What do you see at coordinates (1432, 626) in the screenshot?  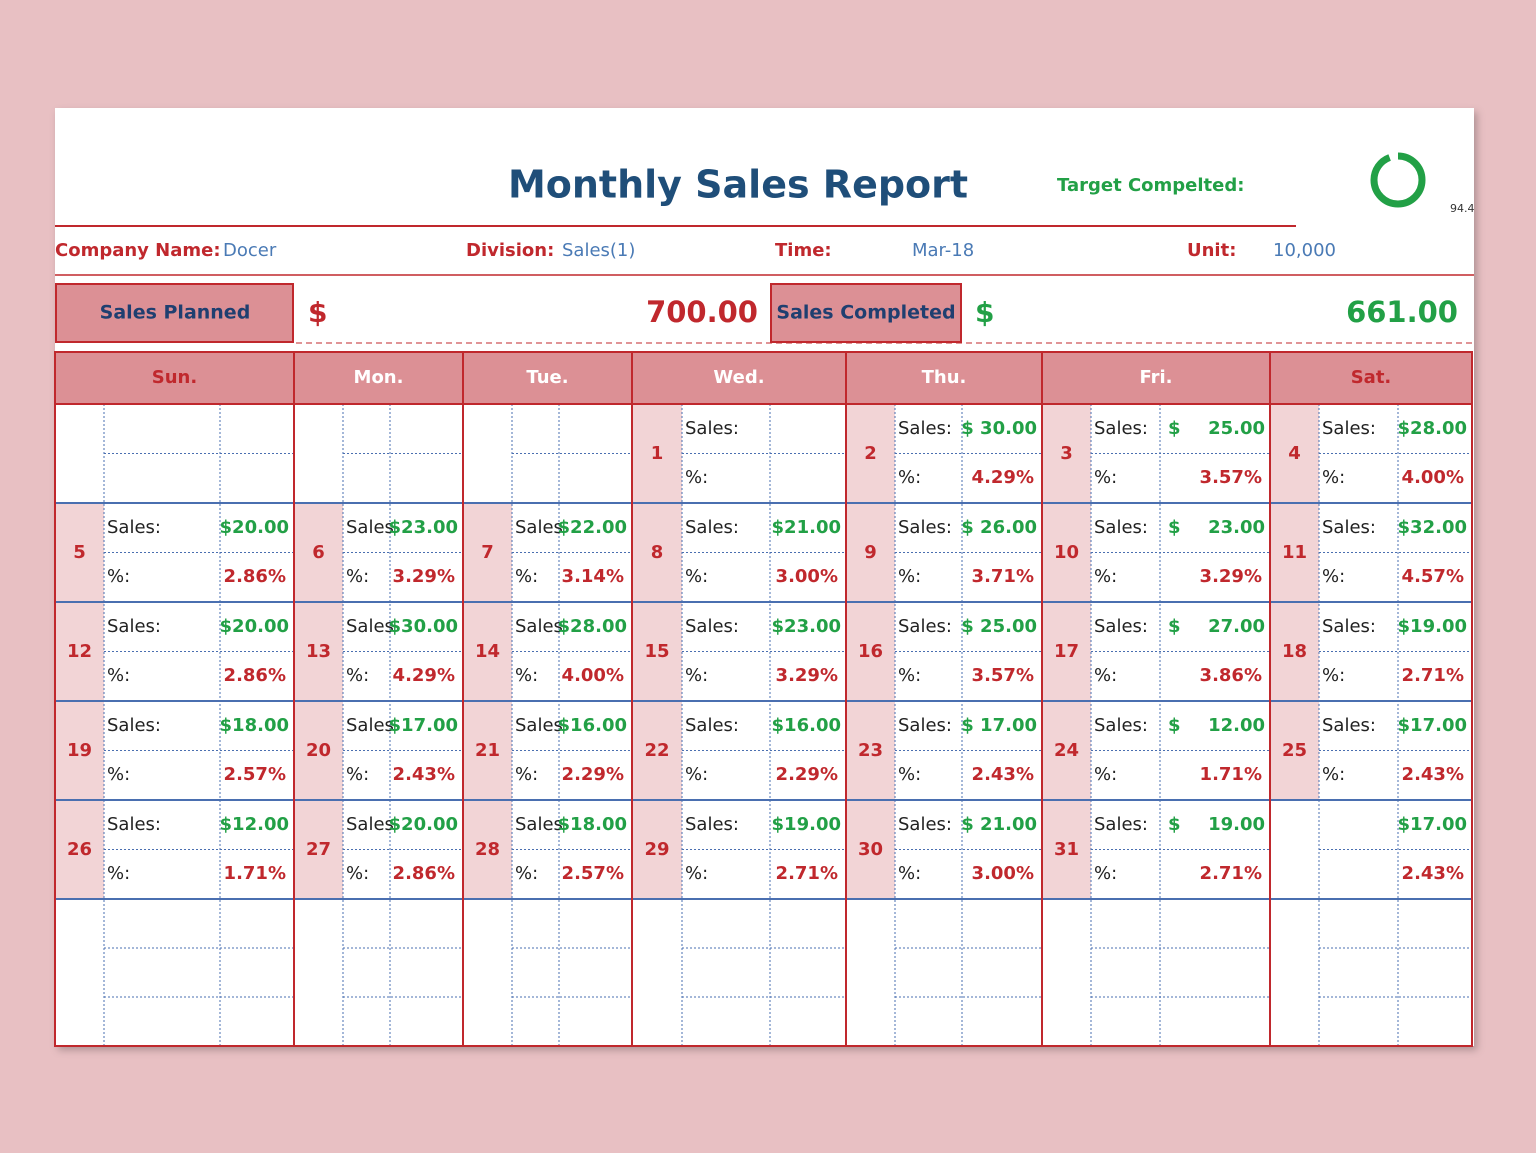 I see `sales-value: $19.00` at bounding box center [1432, 626].